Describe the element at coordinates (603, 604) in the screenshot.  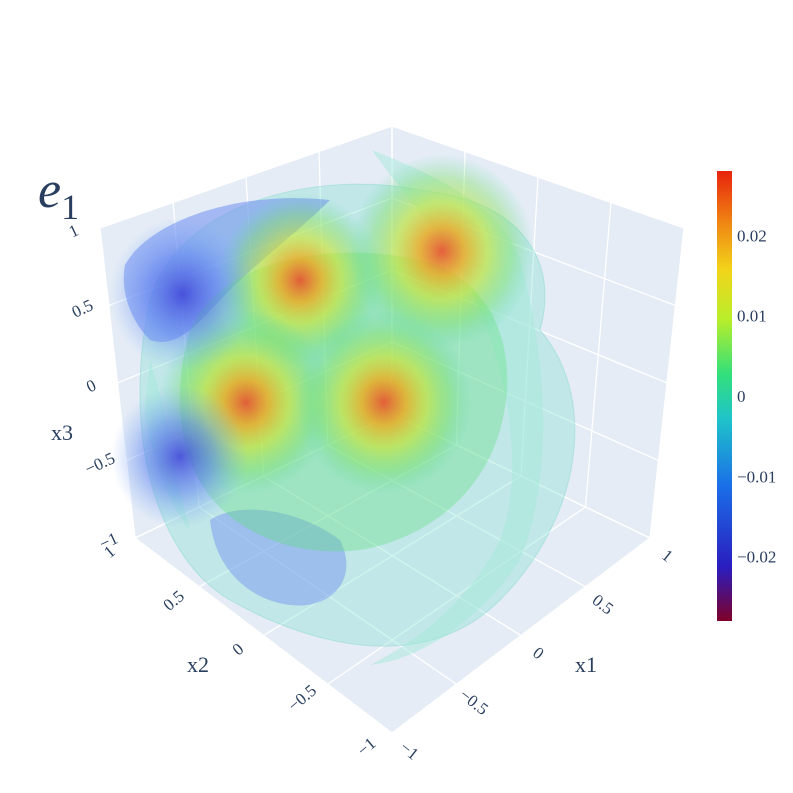
I see `x-axis-tick-3: 0.5` at that location.